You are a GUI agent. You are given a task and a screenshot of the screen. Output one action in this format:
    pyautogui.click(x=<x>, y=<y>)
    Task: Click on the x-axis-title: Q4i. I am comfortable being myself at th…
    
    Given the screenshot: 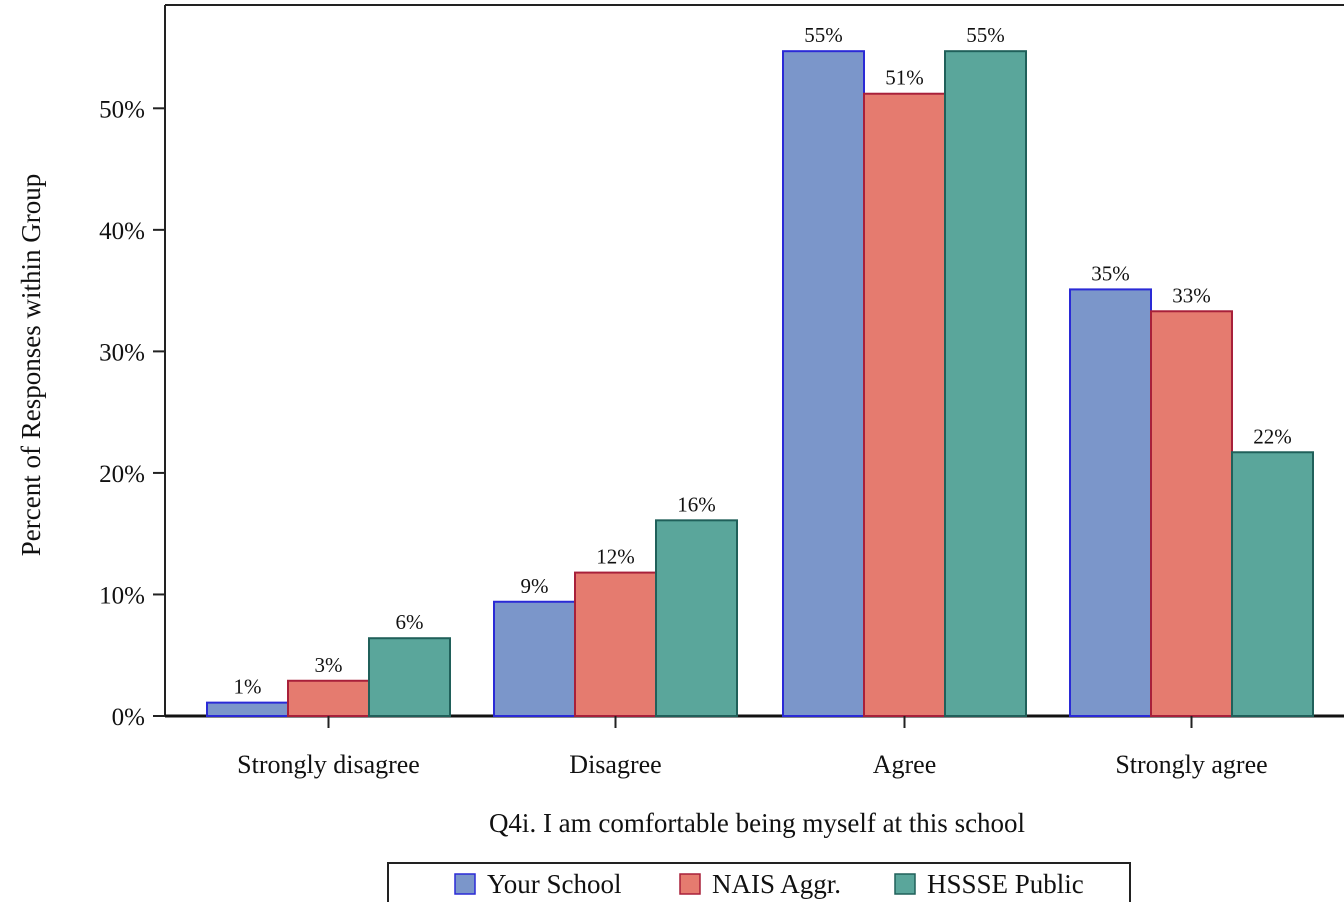 What is the action you would take?
    pyautogui.click(x=757, y=823)
    